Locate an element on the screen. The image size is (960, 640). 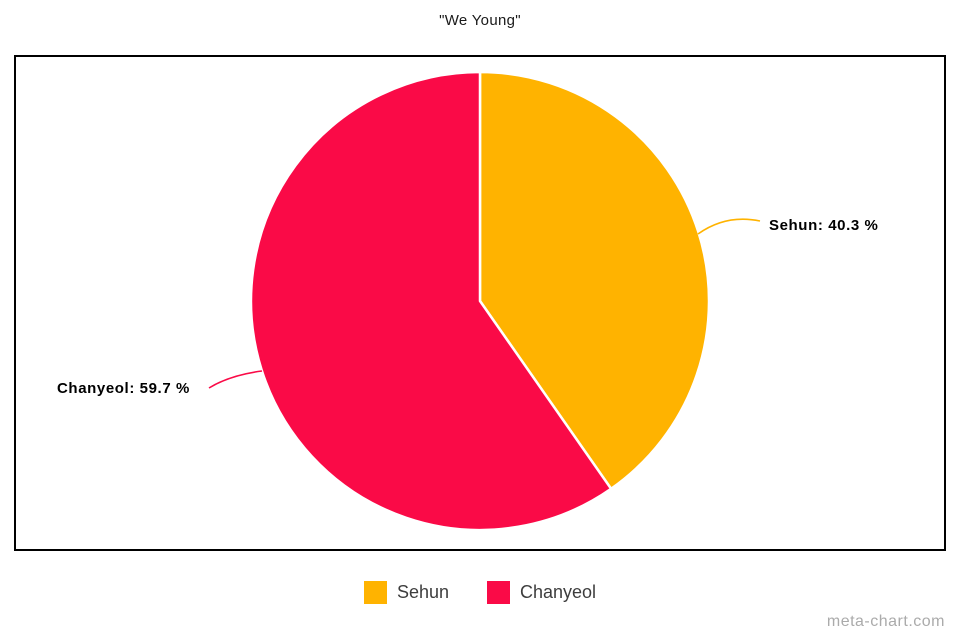
chanyeol-slice-label: Chanyeol: 59.7 % is located at coordinates (123, 388).